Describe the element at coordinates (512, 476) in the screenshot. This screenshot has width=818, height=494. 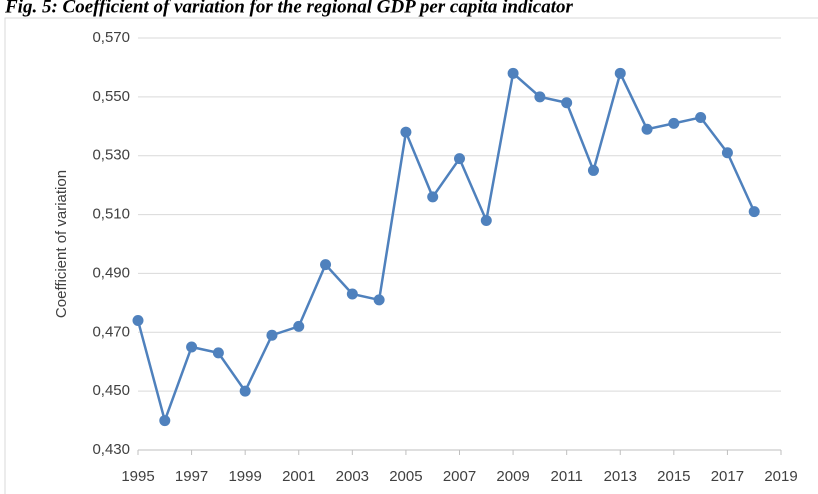
I see `x-tick-label: 2009` at that location.